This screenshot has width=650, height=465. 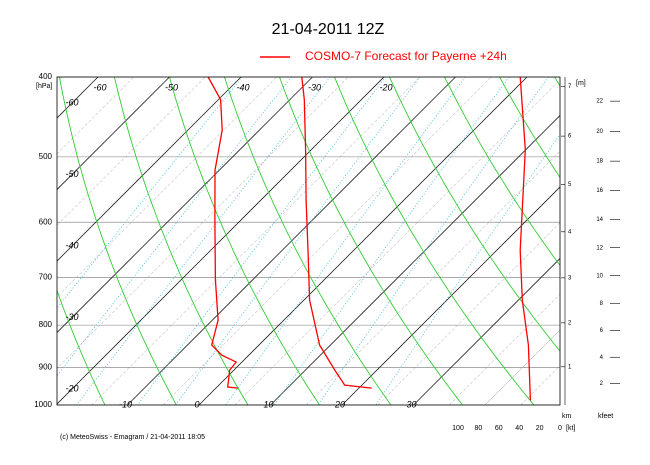 I want to click on y-tick-label: 500, so click(x=46, y=156).